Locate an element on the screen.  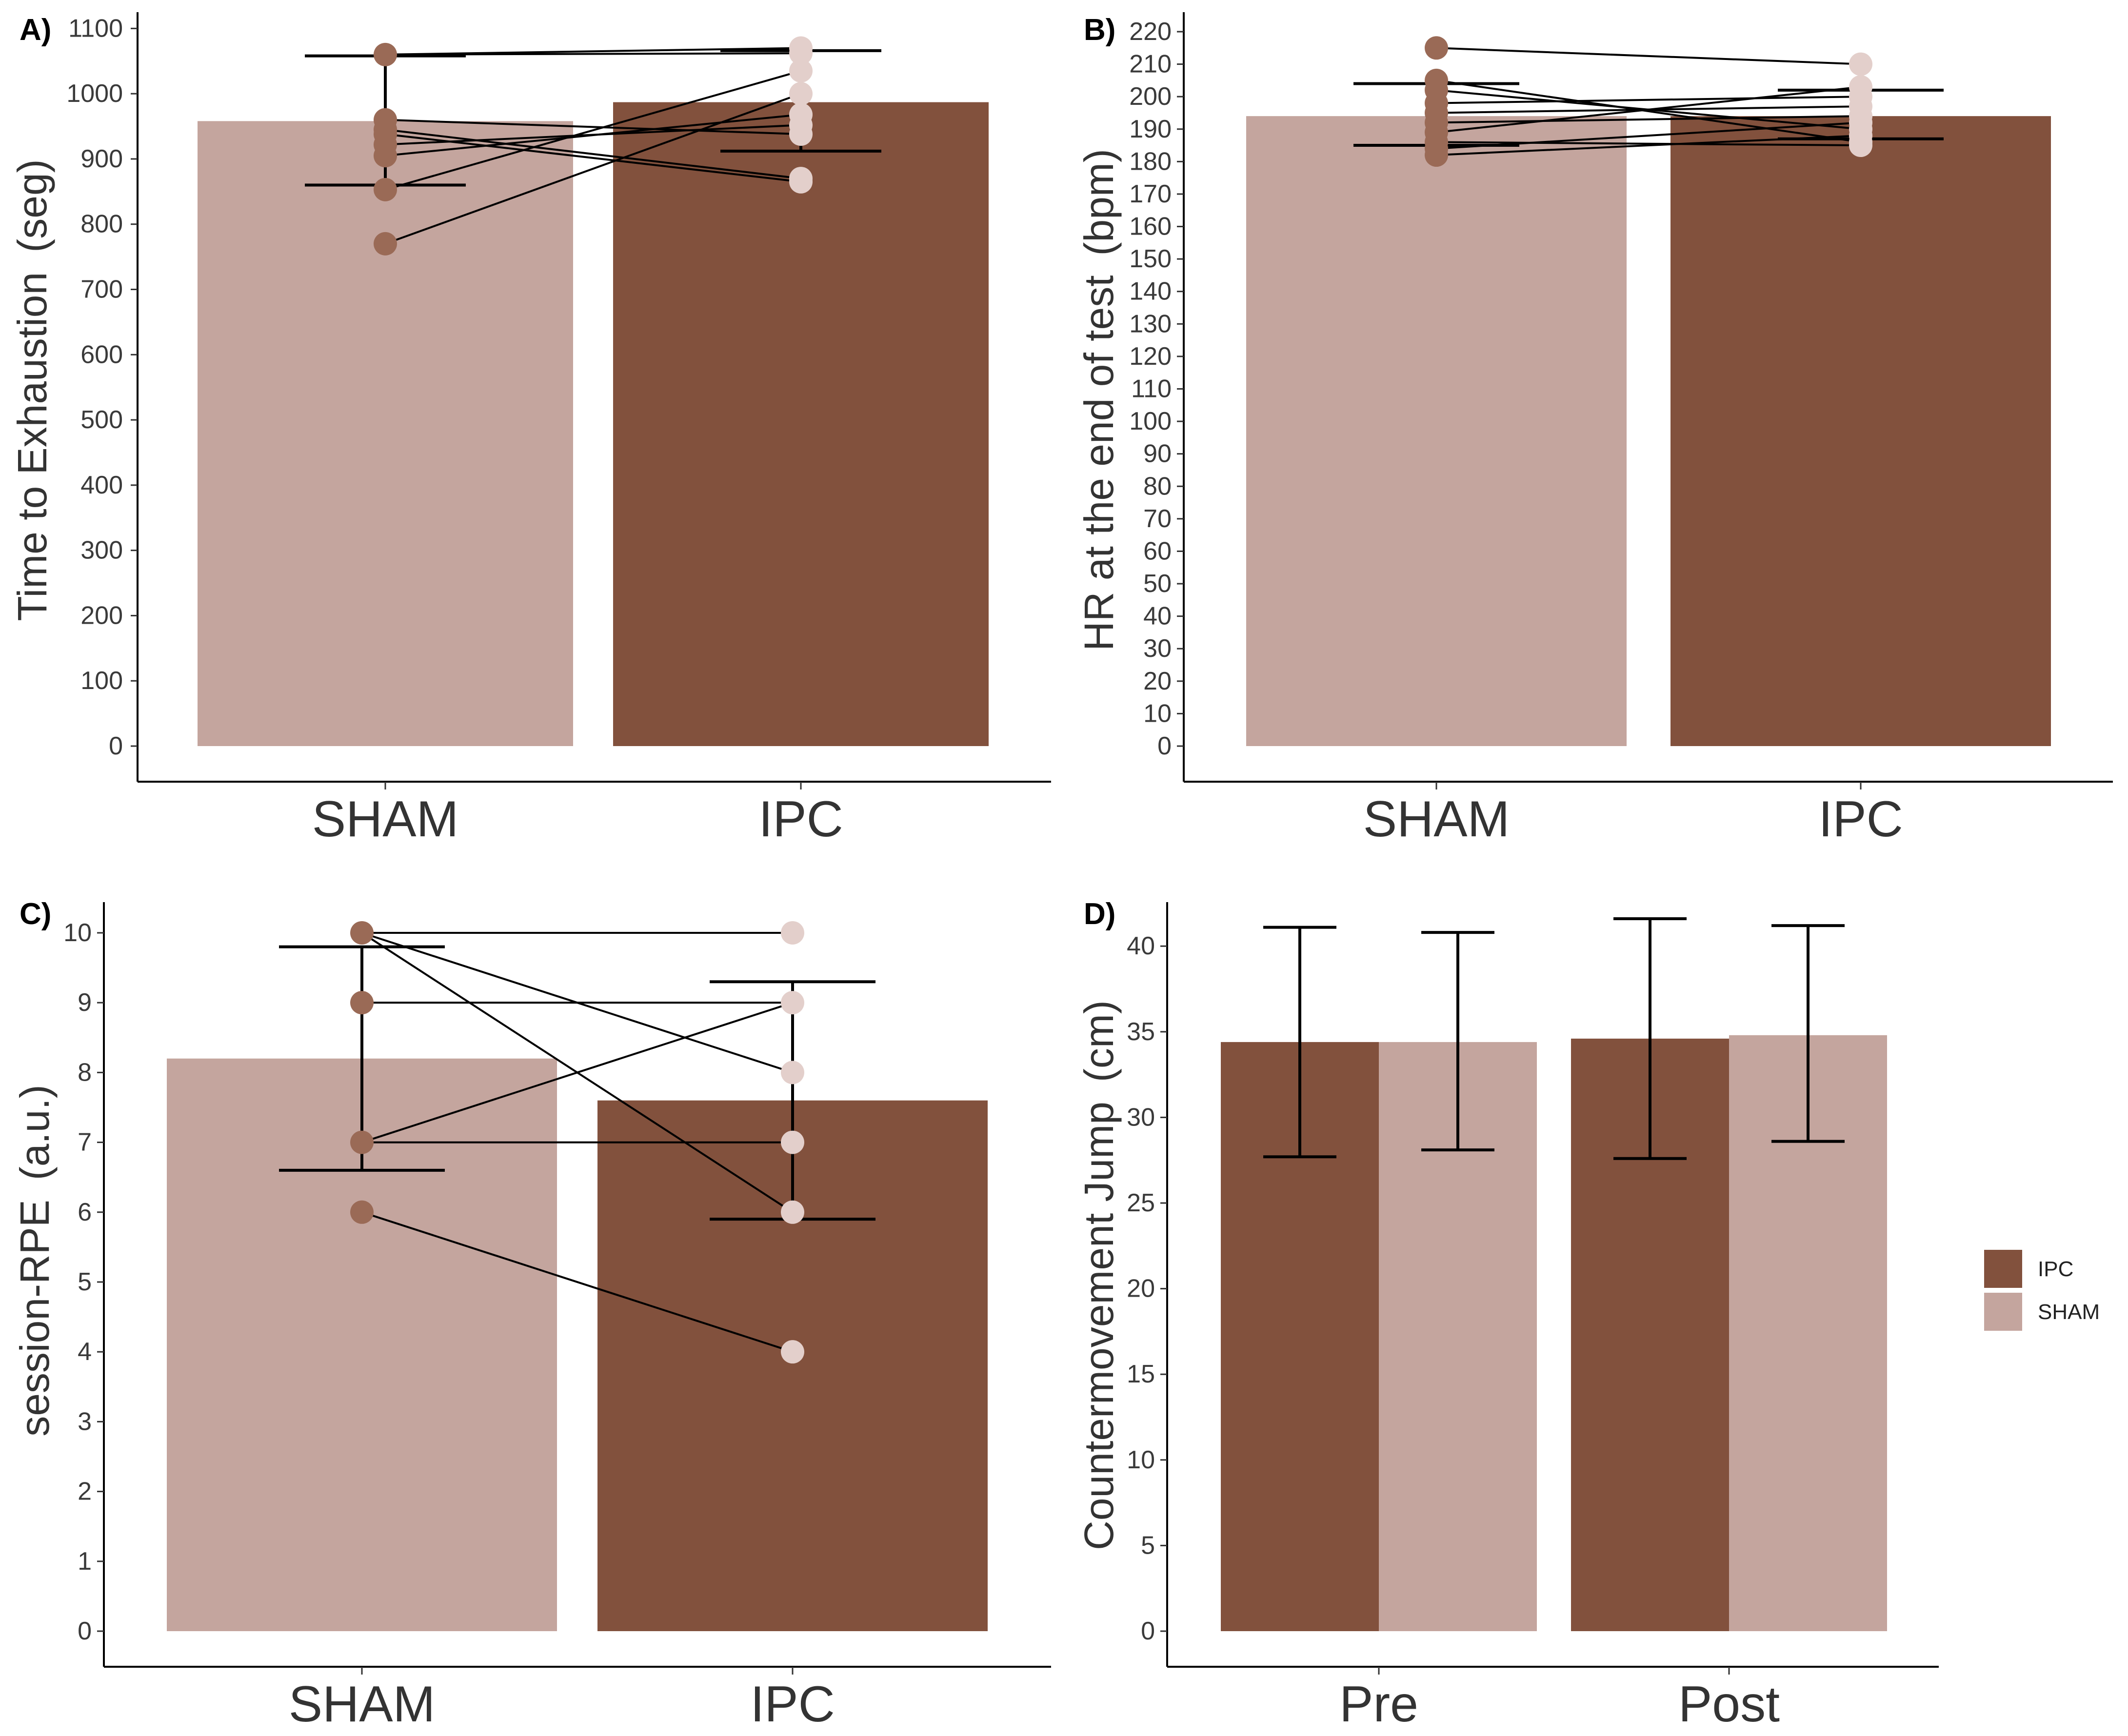
panel-d-label: D) is located at coordinates (1100, 914).